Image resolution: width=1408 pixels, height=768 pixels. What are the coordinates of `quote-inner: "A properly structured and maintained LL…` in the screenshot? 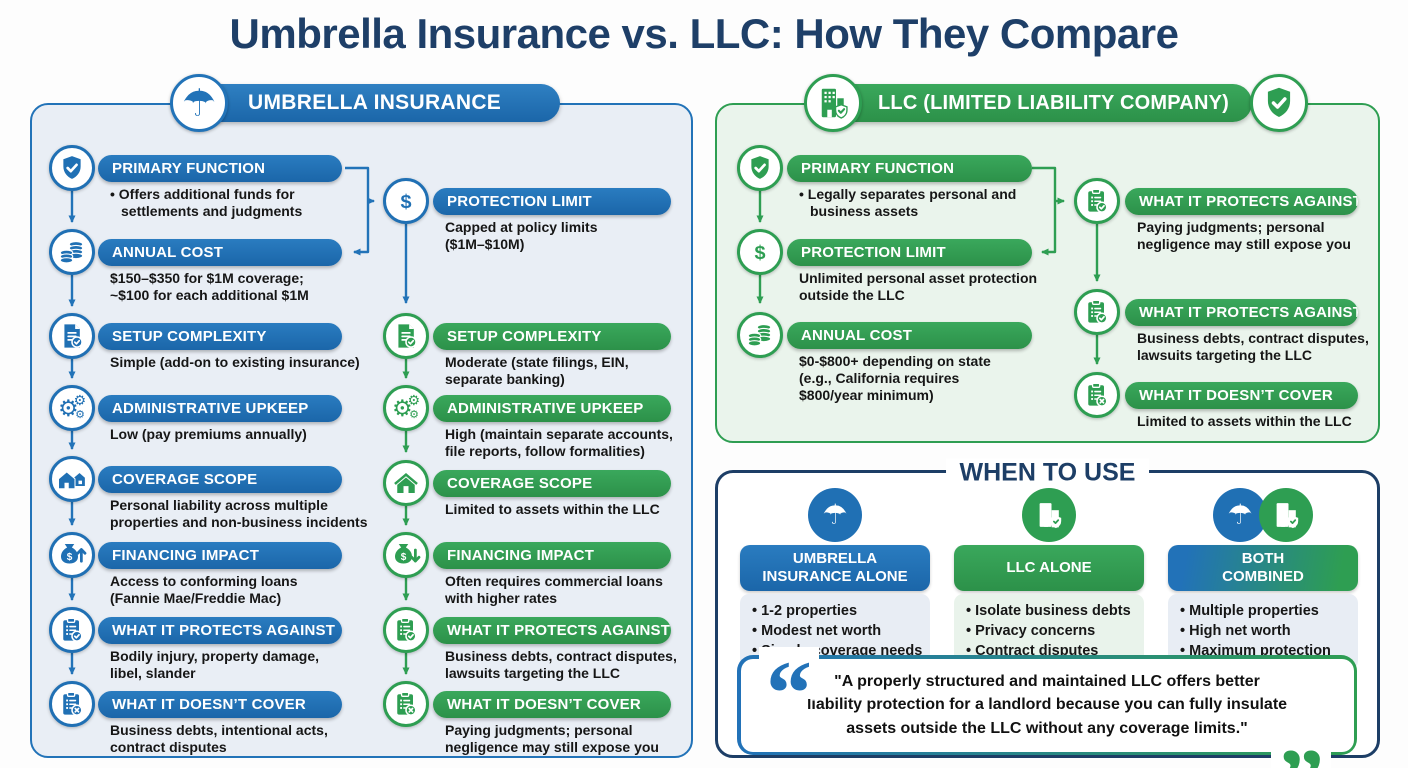 It's located at (1047, 705).